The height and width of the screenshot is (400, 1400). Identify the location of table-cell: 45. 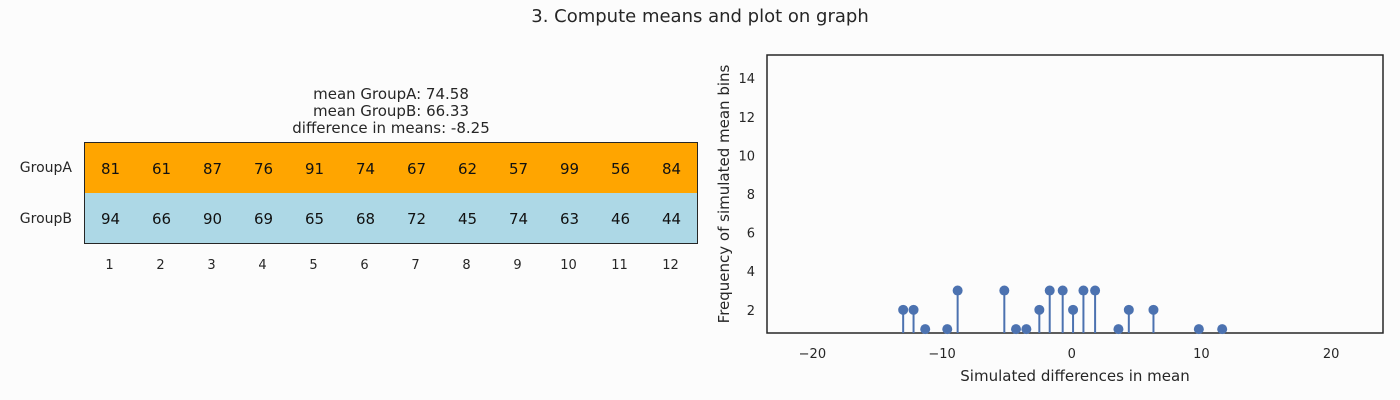
(467, 219).